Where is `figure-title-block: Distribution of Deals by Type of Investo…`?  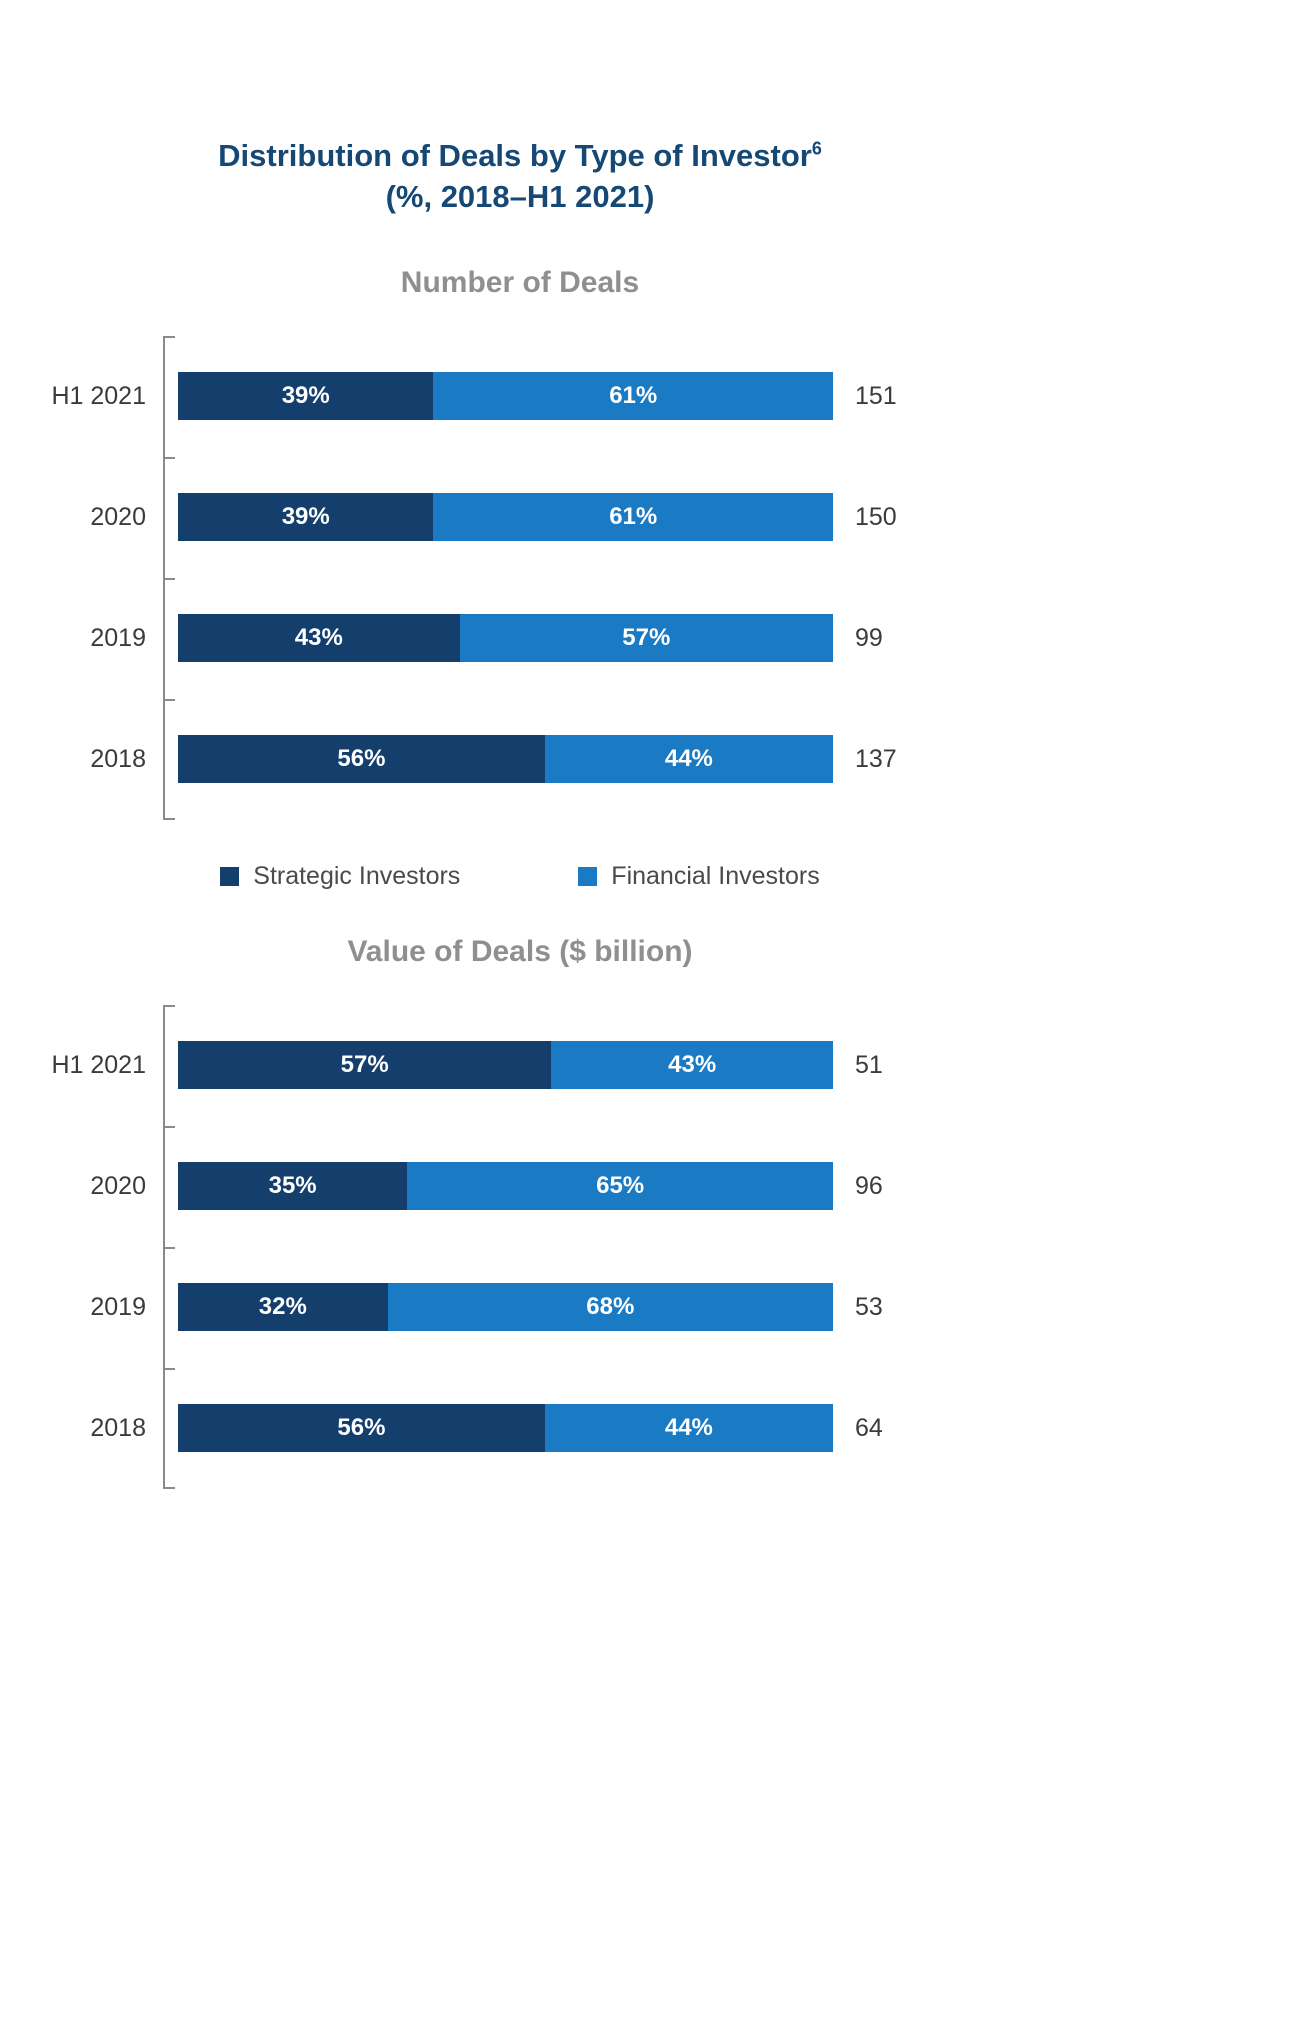 figure-title-block: Distribution of Deals by Type of Investo… is located at coordinates (520, 177).